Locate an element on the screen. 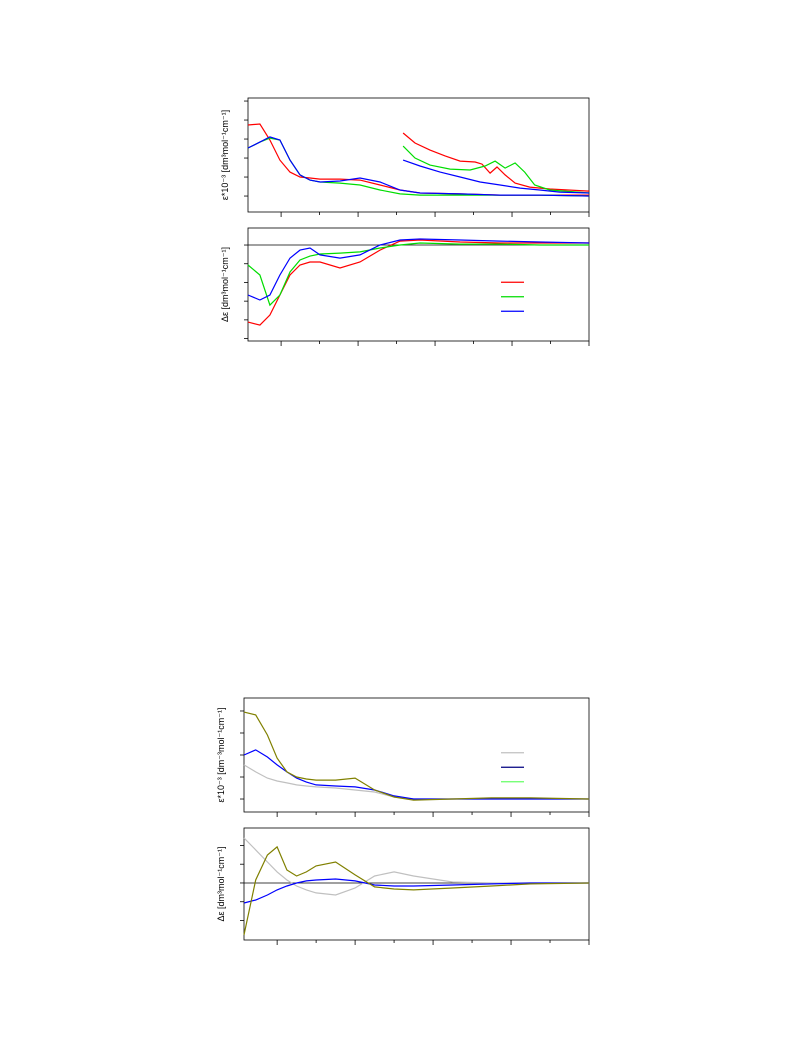 This screenshot has width=793, height=1057. y-axis-label: ε*10⁻³ [dm⁻³mol⁻¹cm⁻¹] is located at coordinates (221, 754).